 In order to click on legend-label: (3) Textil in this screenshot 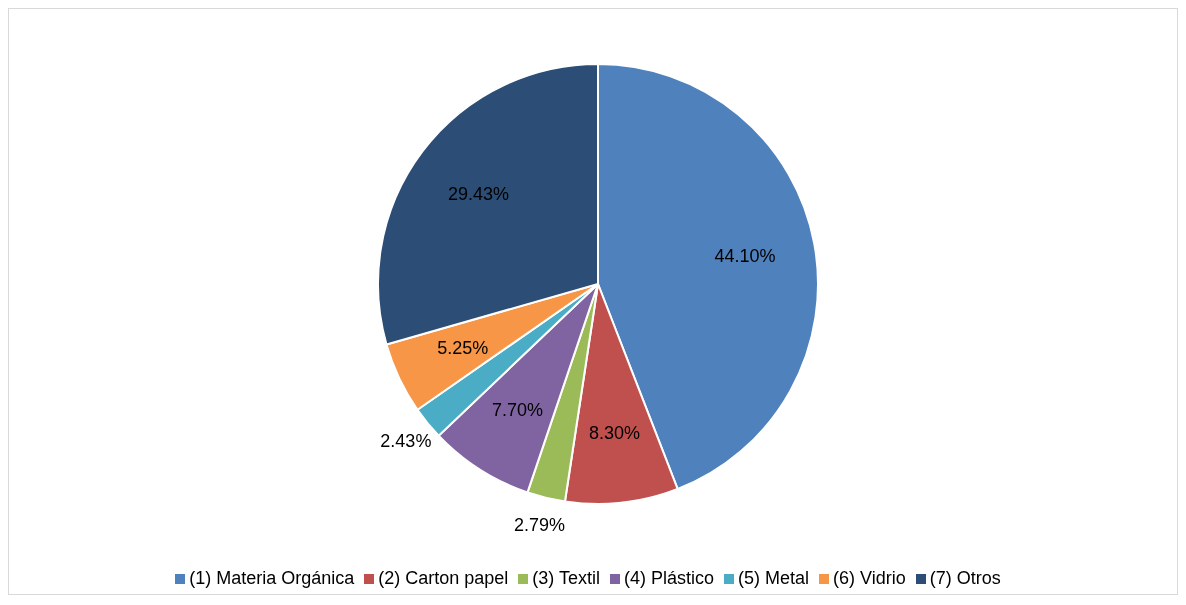, I will do `click(566, 578)`.